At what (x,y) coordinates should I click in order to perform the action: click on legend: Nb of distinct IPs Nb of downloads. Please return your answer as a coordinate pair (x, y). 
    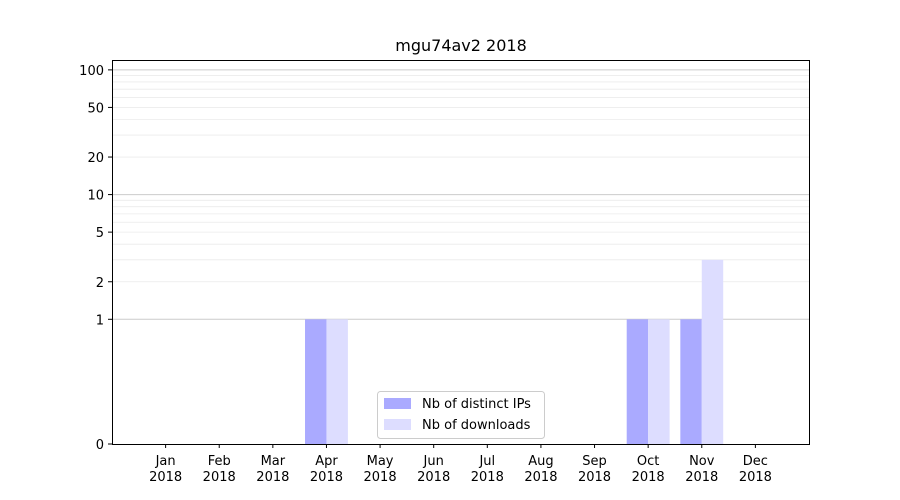
    Looking at the image, I should click on (461, 415).